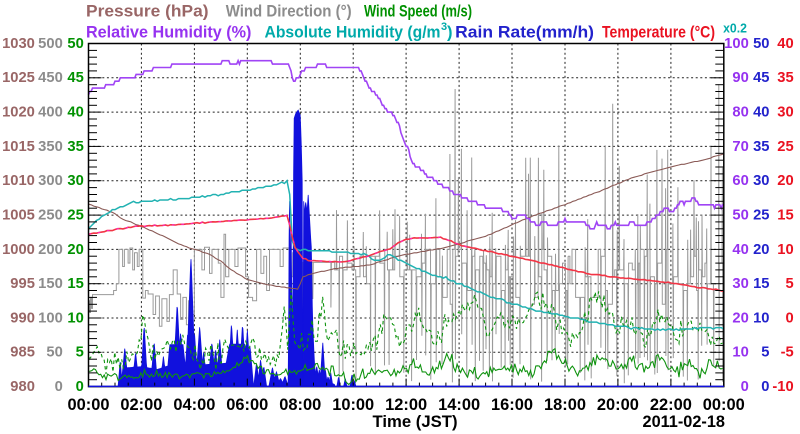  Describe the element at coordinates (22, 318) in the screenshot. I see `svg-text: 990` at that location.